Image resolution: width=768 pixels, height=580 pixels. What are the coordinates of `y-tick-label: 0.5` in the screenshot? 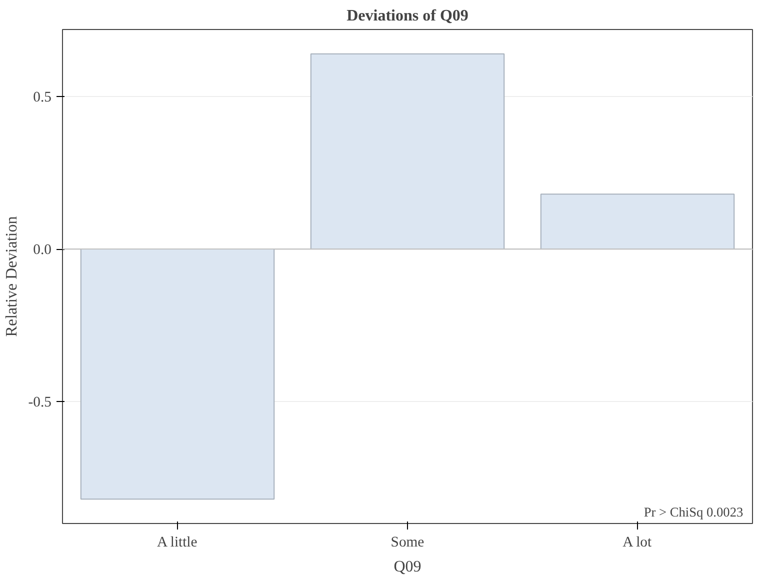 It's located at (42, 98).